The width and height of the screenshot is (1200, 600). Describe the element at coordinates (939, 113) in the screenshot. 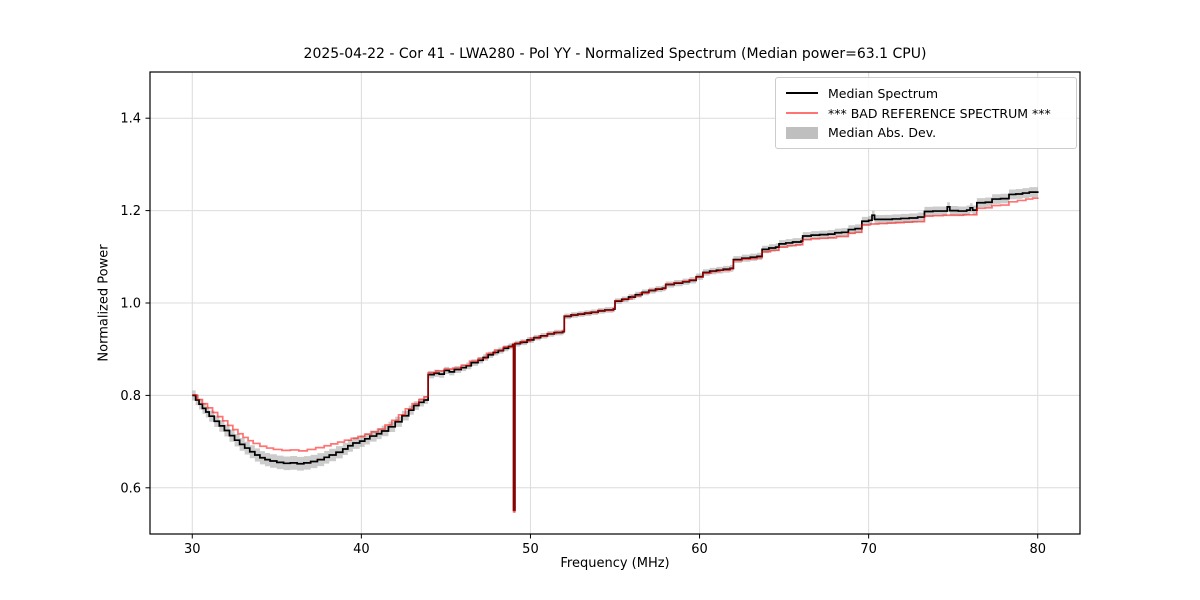

I see `legend-label-bad-reference: *** BAD REFERENCE SPECTRUM ***` at that location.